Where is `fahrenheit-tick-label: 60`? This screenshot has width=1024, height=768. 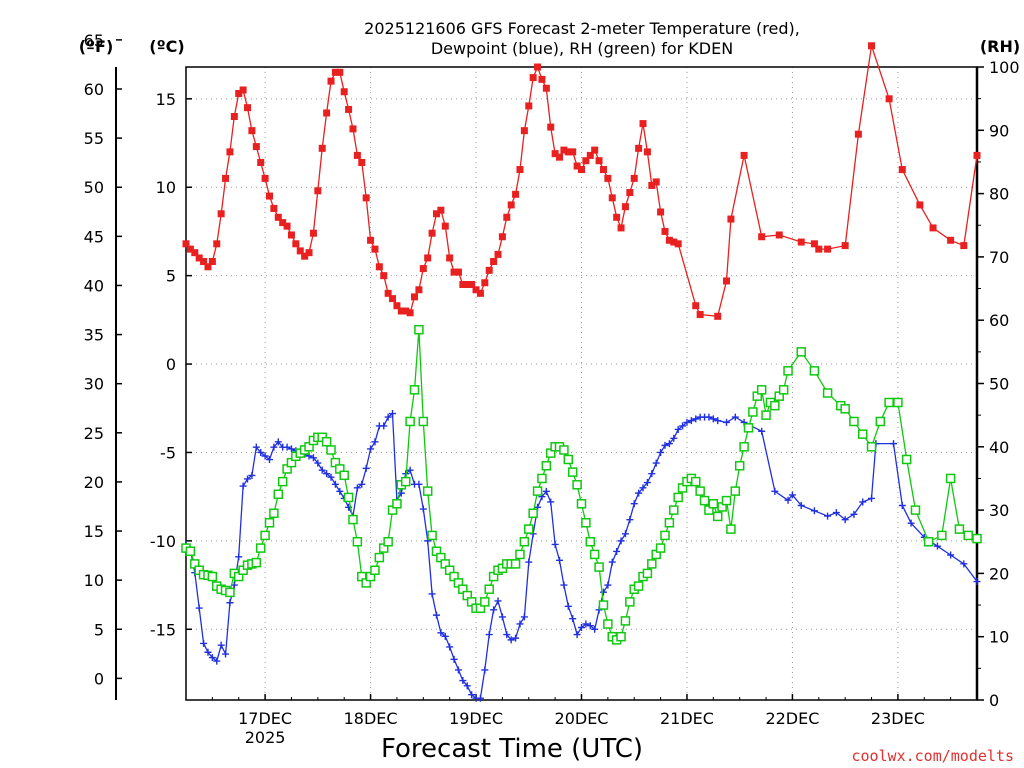 fahrenheit-tick-label: 60 is located at coordinates (94, 89).